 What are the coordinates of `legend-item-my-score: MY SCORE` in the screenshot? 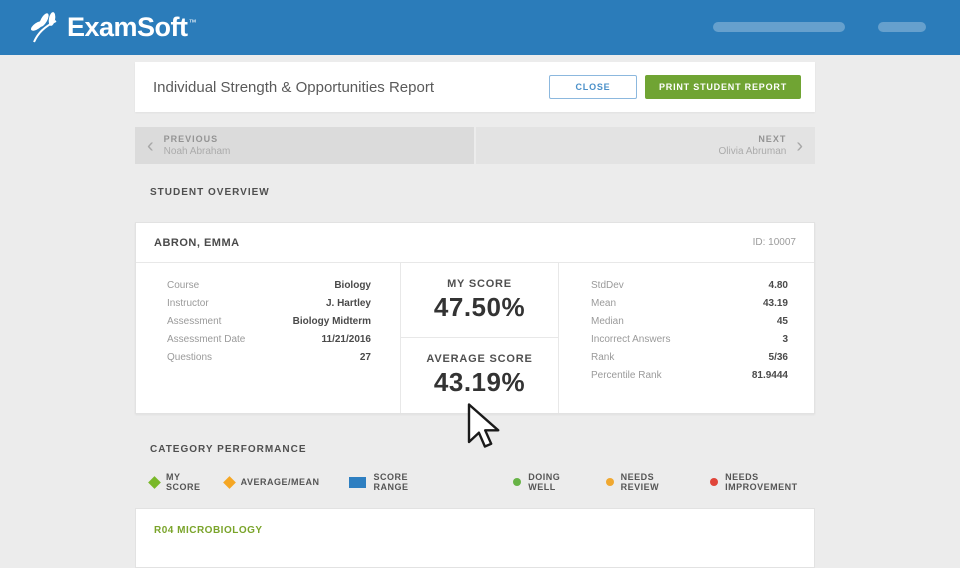 It's located at (176, 482).